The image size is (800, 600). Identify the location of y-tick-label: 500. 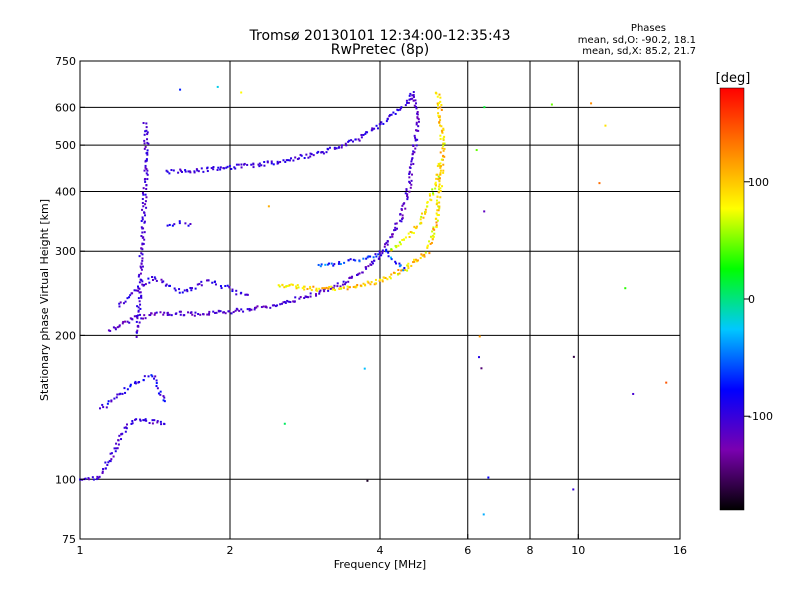
(65, 145).